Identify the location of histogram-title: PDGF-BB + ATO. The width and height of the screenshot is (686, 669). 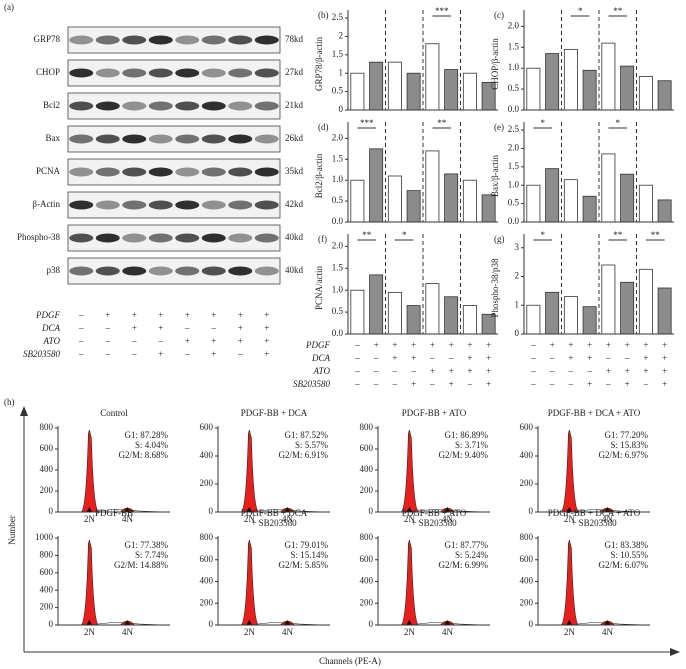
(434, 513).